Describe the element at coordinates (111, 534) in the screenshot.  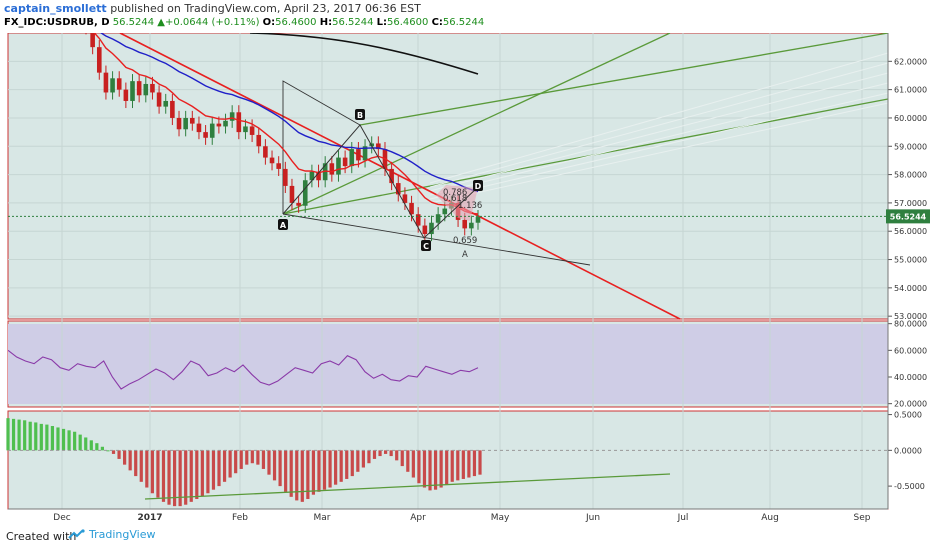
I see `tradingview-logo: TradingView` at that location.